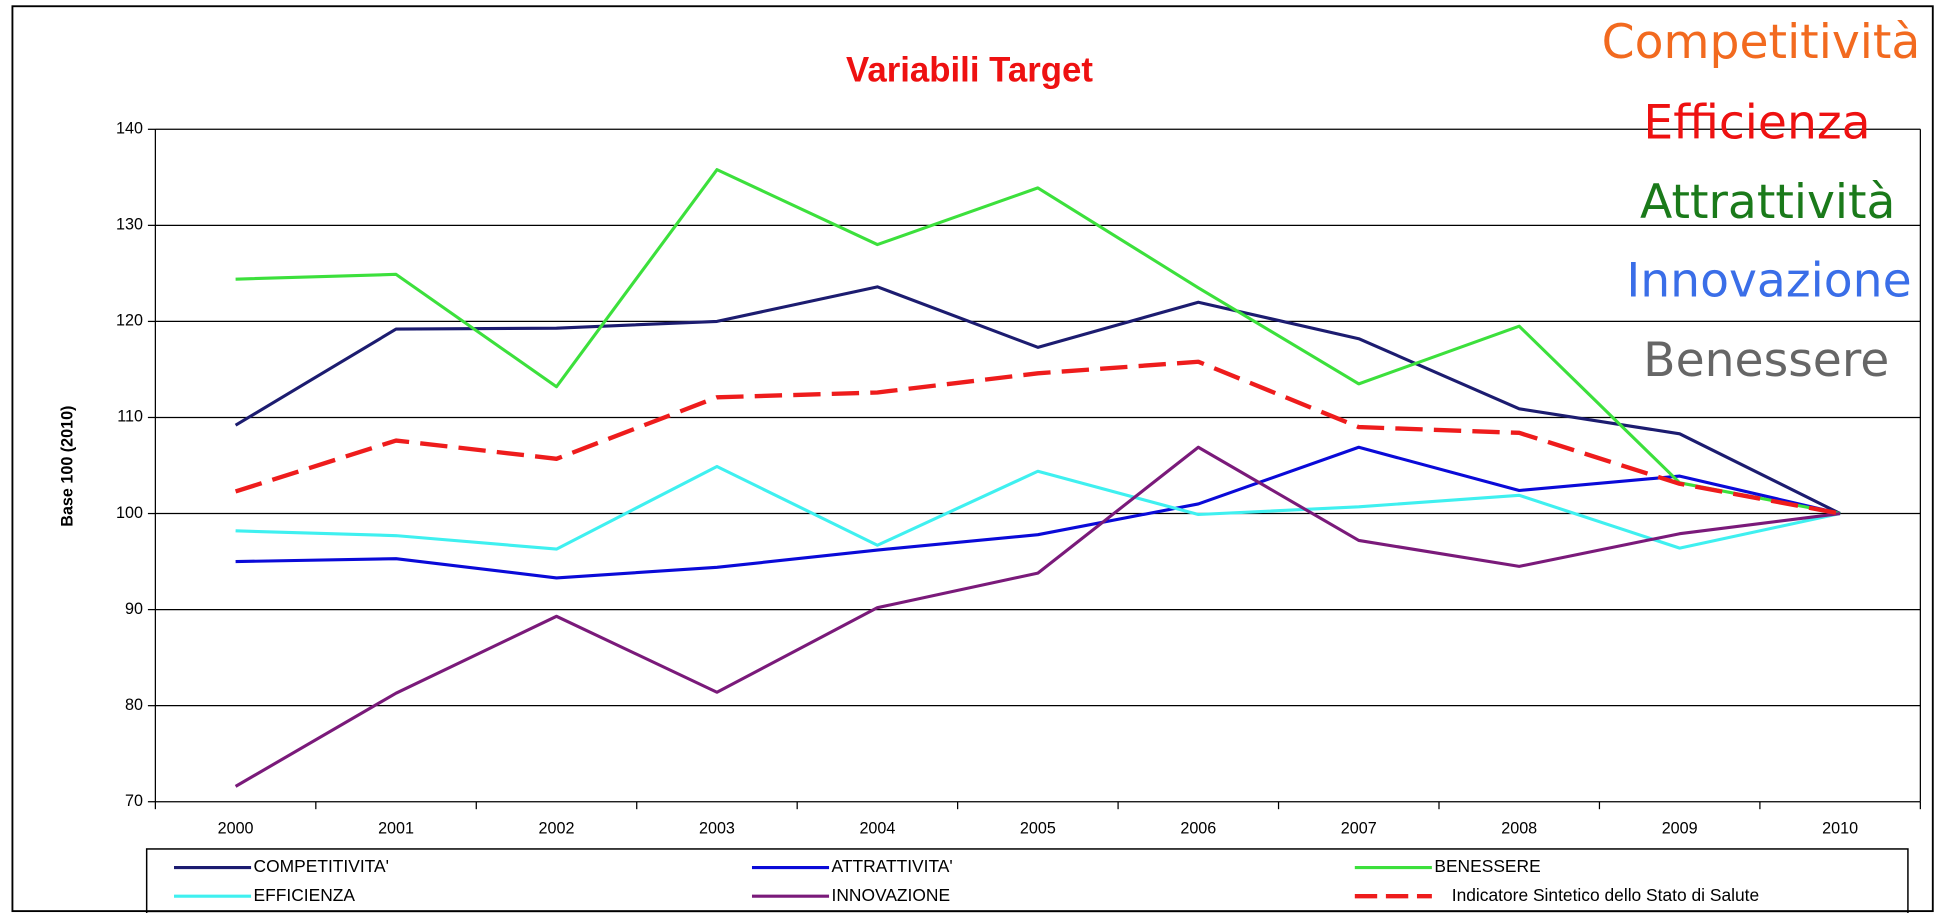  Describe the element at coordinates (557, 828) in the screenshot. I see `x-tick-label: 2002` at that location.